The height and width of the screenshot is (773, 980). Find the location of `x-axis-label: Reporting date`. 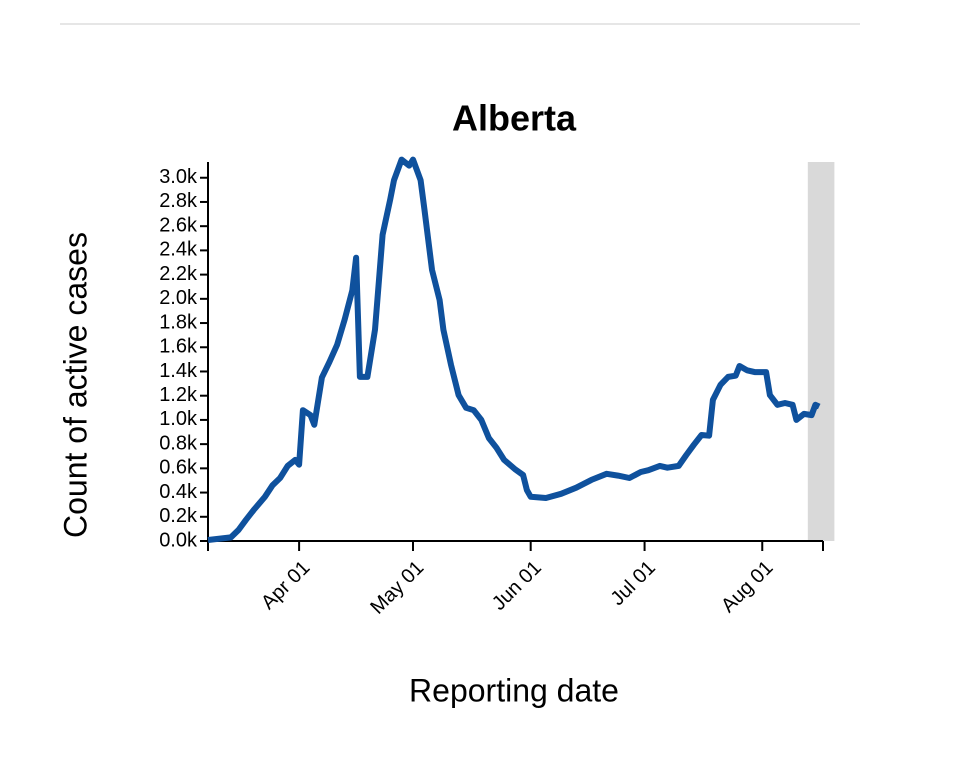

x-axis-label: Reporting date is located at coordinates (514, 690).